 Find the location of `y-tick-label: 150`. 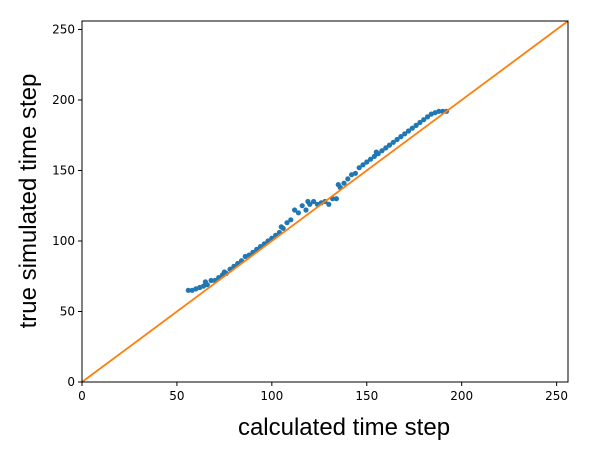

y-tick-label: 150 is located at coordinates (63, 170).